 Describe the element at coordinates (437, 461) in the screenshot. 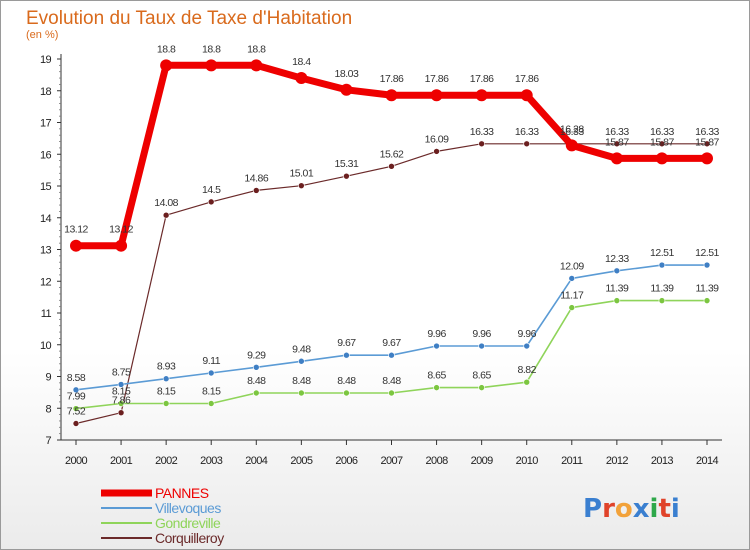

I see `x-tick-label: 2008` at that location.